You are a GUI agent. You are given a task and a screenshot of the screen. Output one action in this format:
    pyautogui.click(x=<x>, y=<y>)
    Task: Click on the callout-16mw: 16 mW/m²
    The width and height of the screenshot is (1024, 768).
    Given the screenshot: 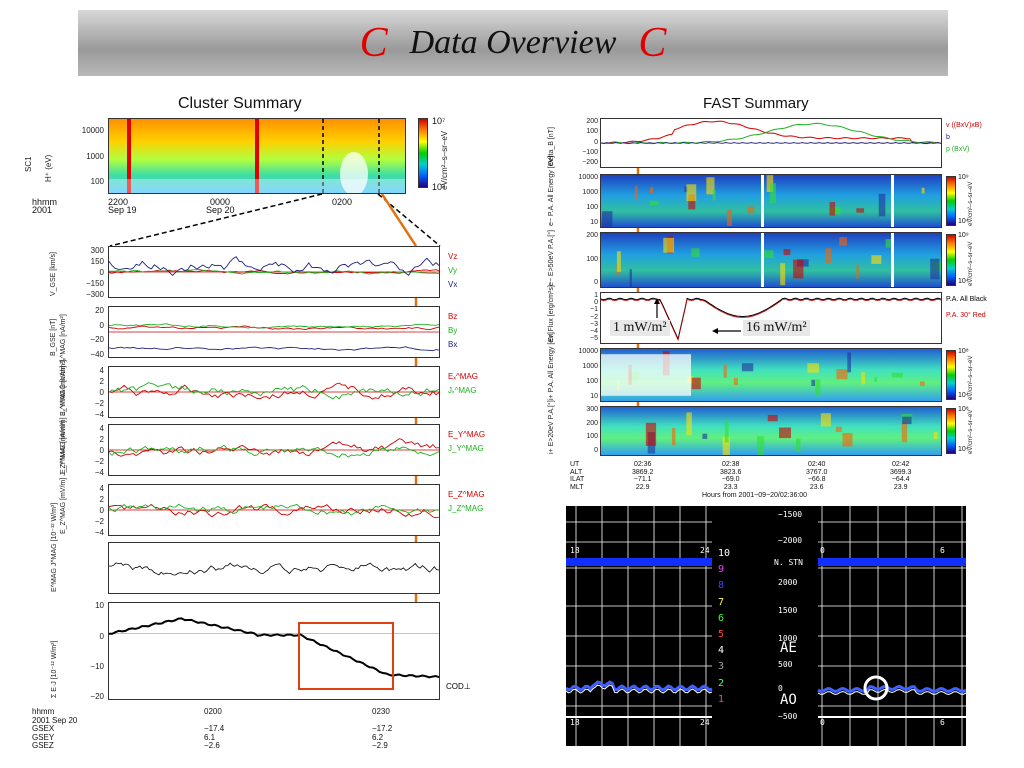 What is the action you would take?
    pyautogui.click(x=776, y=328)
    